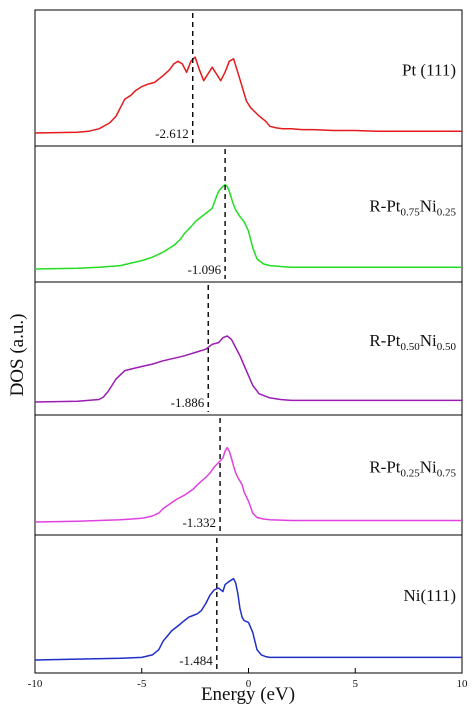 This screenshot has width=474, height=706. What do you see at coordinates (463, 684) in the screenshot?
I see `x-tick-label-4: 10` at bounding box center [463, 684].